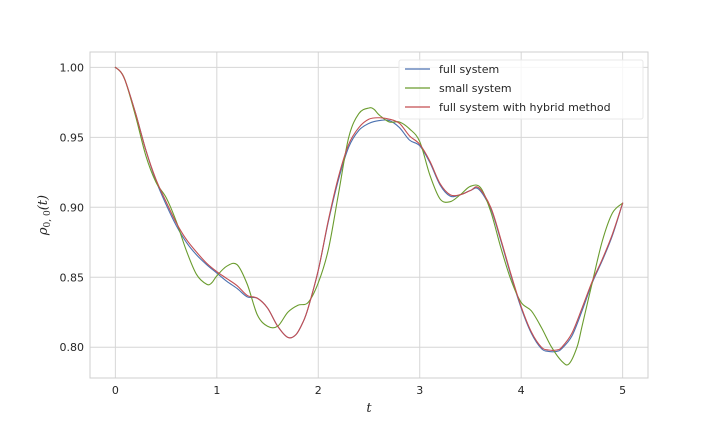 This screenshot has width=720, height=432. I want to click on x-tick-label: 5, so click(622, 390).